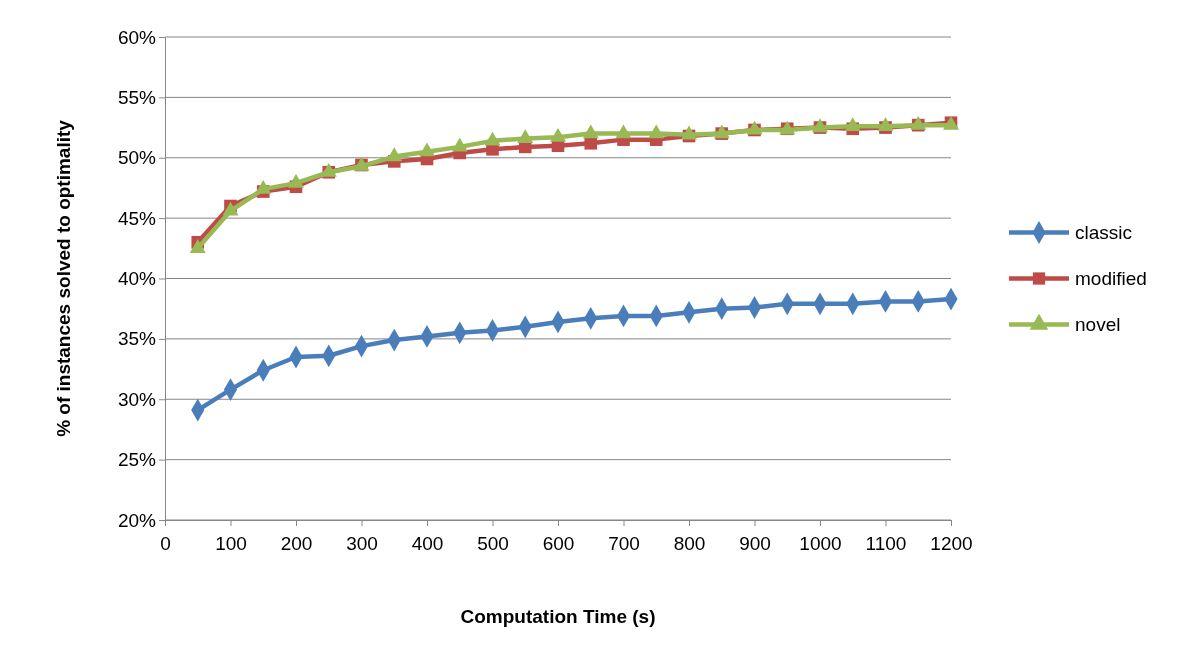 The height and width of the screenshot is (657, 1193). What do you see at coordinates (165, 543) in the screenshot?
I see `x-tick-label: 0` at bounding box center [165, 543].